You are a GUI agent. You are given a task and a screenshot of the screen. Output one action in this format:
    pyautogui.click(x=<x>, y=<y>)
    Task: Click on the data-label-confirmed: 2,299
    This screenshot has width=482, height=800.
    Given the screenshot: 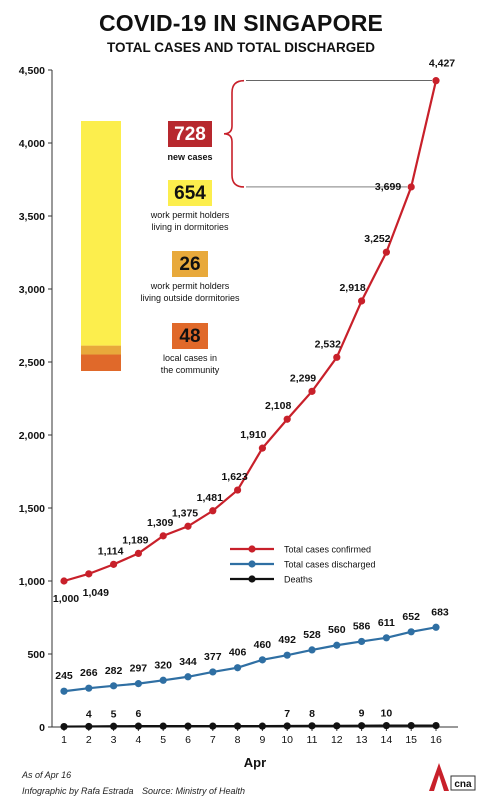 What is the action you would take?
    pyautogui.click(x=303, y=378)
    